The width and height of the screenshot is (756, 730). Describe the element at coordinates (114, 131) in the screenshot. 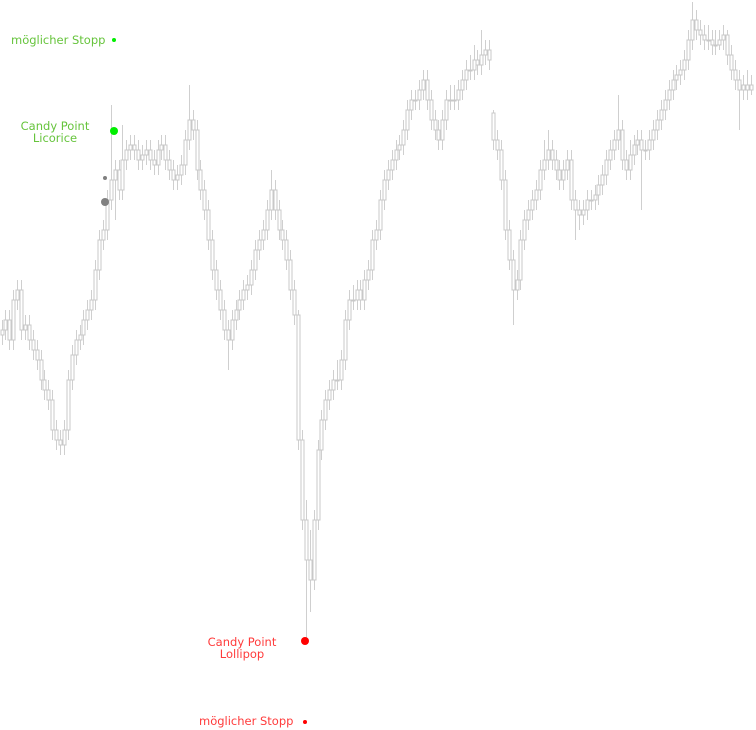

I see `licorice-marker` at that location.